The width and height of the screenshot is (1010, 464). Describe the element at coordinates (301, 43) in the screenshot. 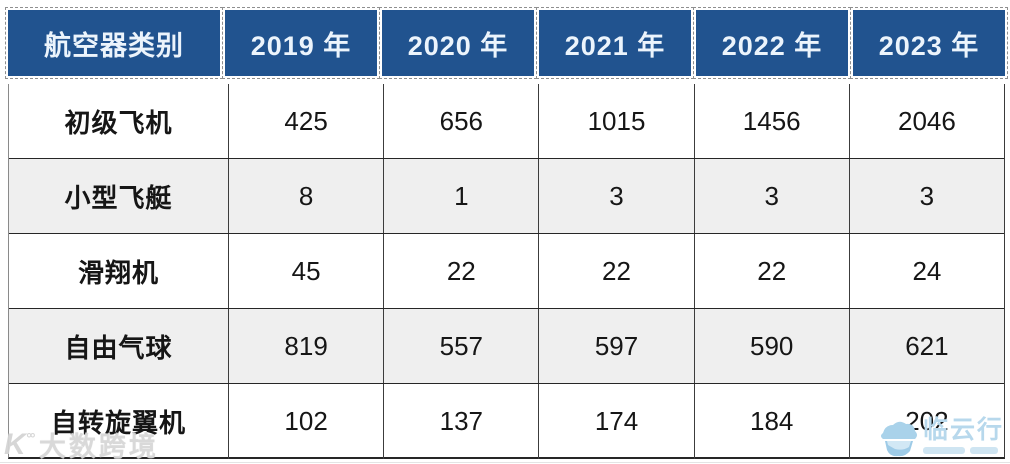

I see `header-cell-2019: 2019 年` at that location.